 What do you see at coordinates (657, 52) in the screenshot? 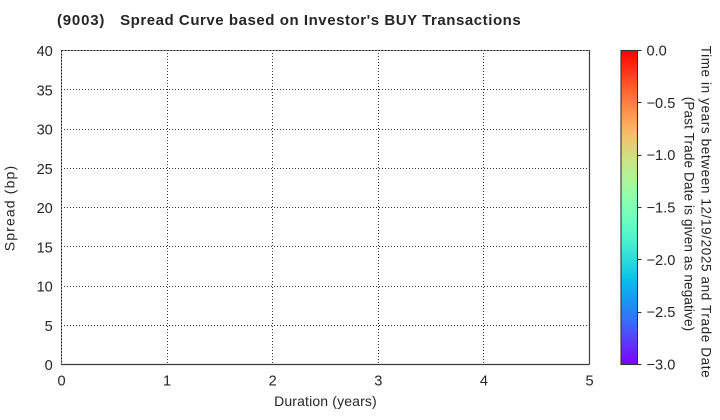
I see `svg-text: 0.0` at bounding box center [657, 52].